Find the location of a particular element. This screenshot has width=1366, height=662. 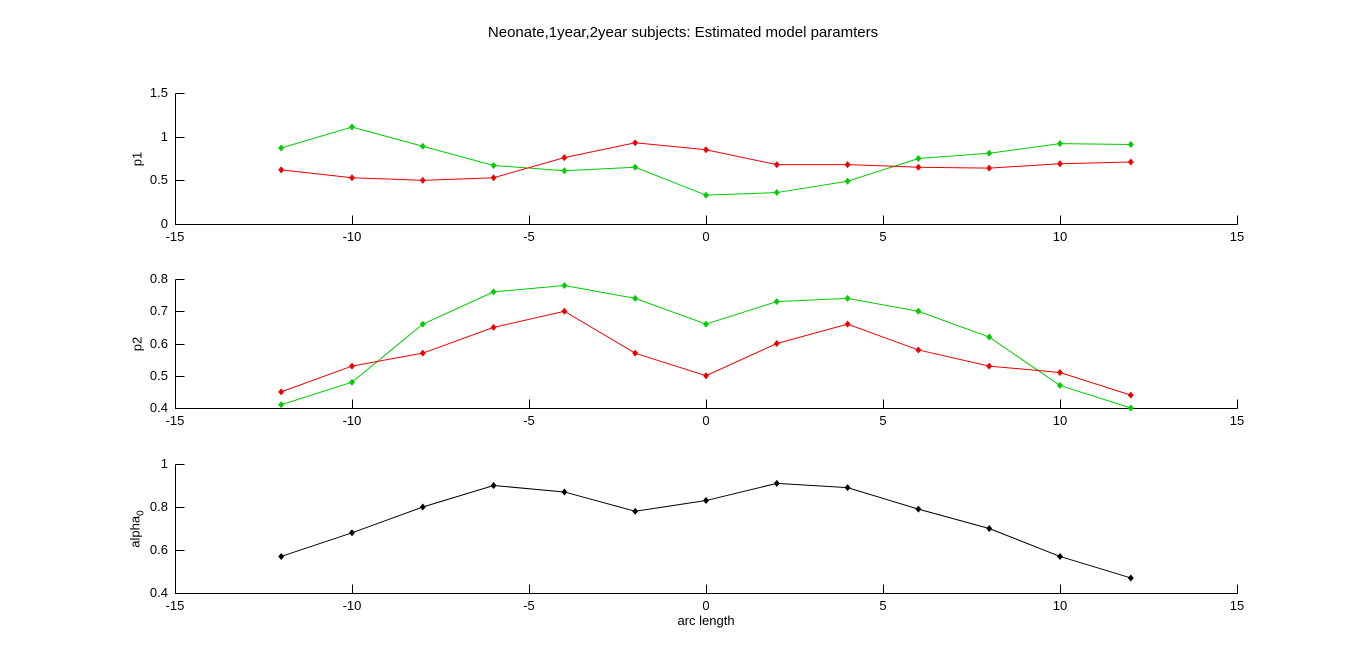

black-series-markers is located at coordinates (706, 530).